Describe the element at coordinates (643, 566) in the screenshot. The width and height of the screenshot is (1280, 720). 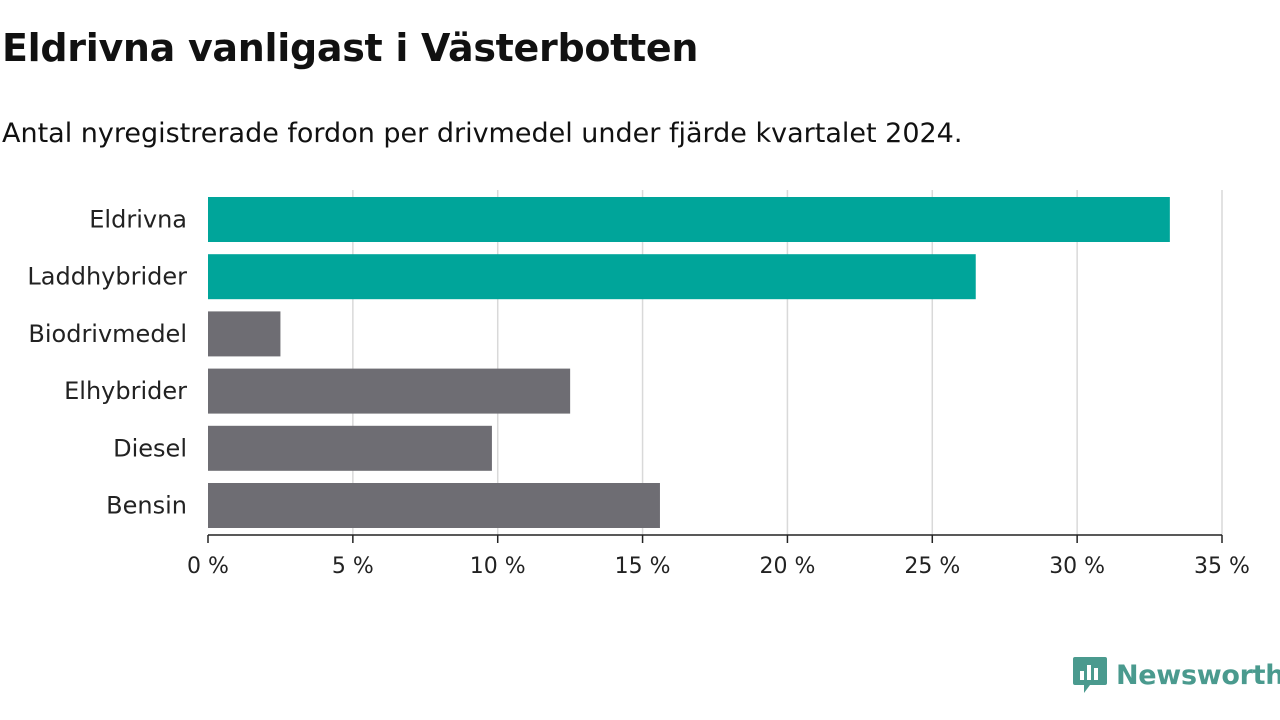
I see `x-tick-label: 15 %` at that location.